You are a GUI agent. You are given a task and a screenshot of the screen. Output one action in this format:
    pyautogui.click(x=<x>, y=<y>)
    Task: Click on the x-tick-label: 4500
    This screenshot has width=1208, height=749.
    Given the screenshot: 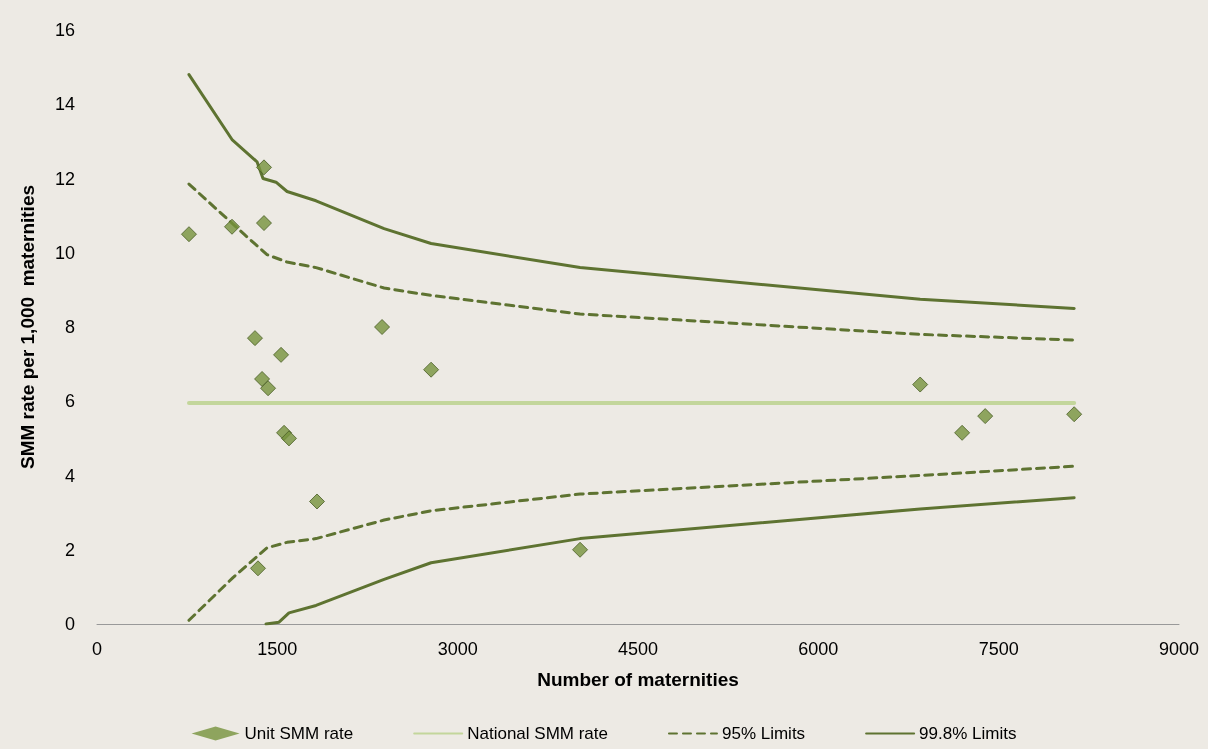 What is the action you would take?
    pyautogui.click(x=638, y=649)
    